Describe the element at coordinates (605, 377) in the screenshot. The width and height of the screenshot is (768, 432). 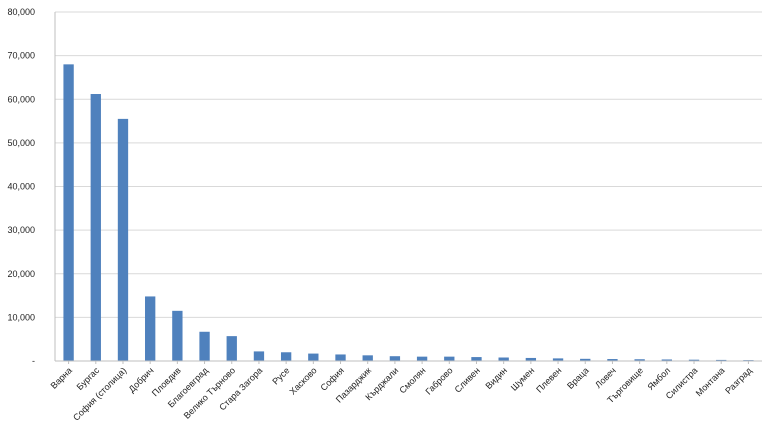
I see `x-tick-label: Ловеч` at that location.